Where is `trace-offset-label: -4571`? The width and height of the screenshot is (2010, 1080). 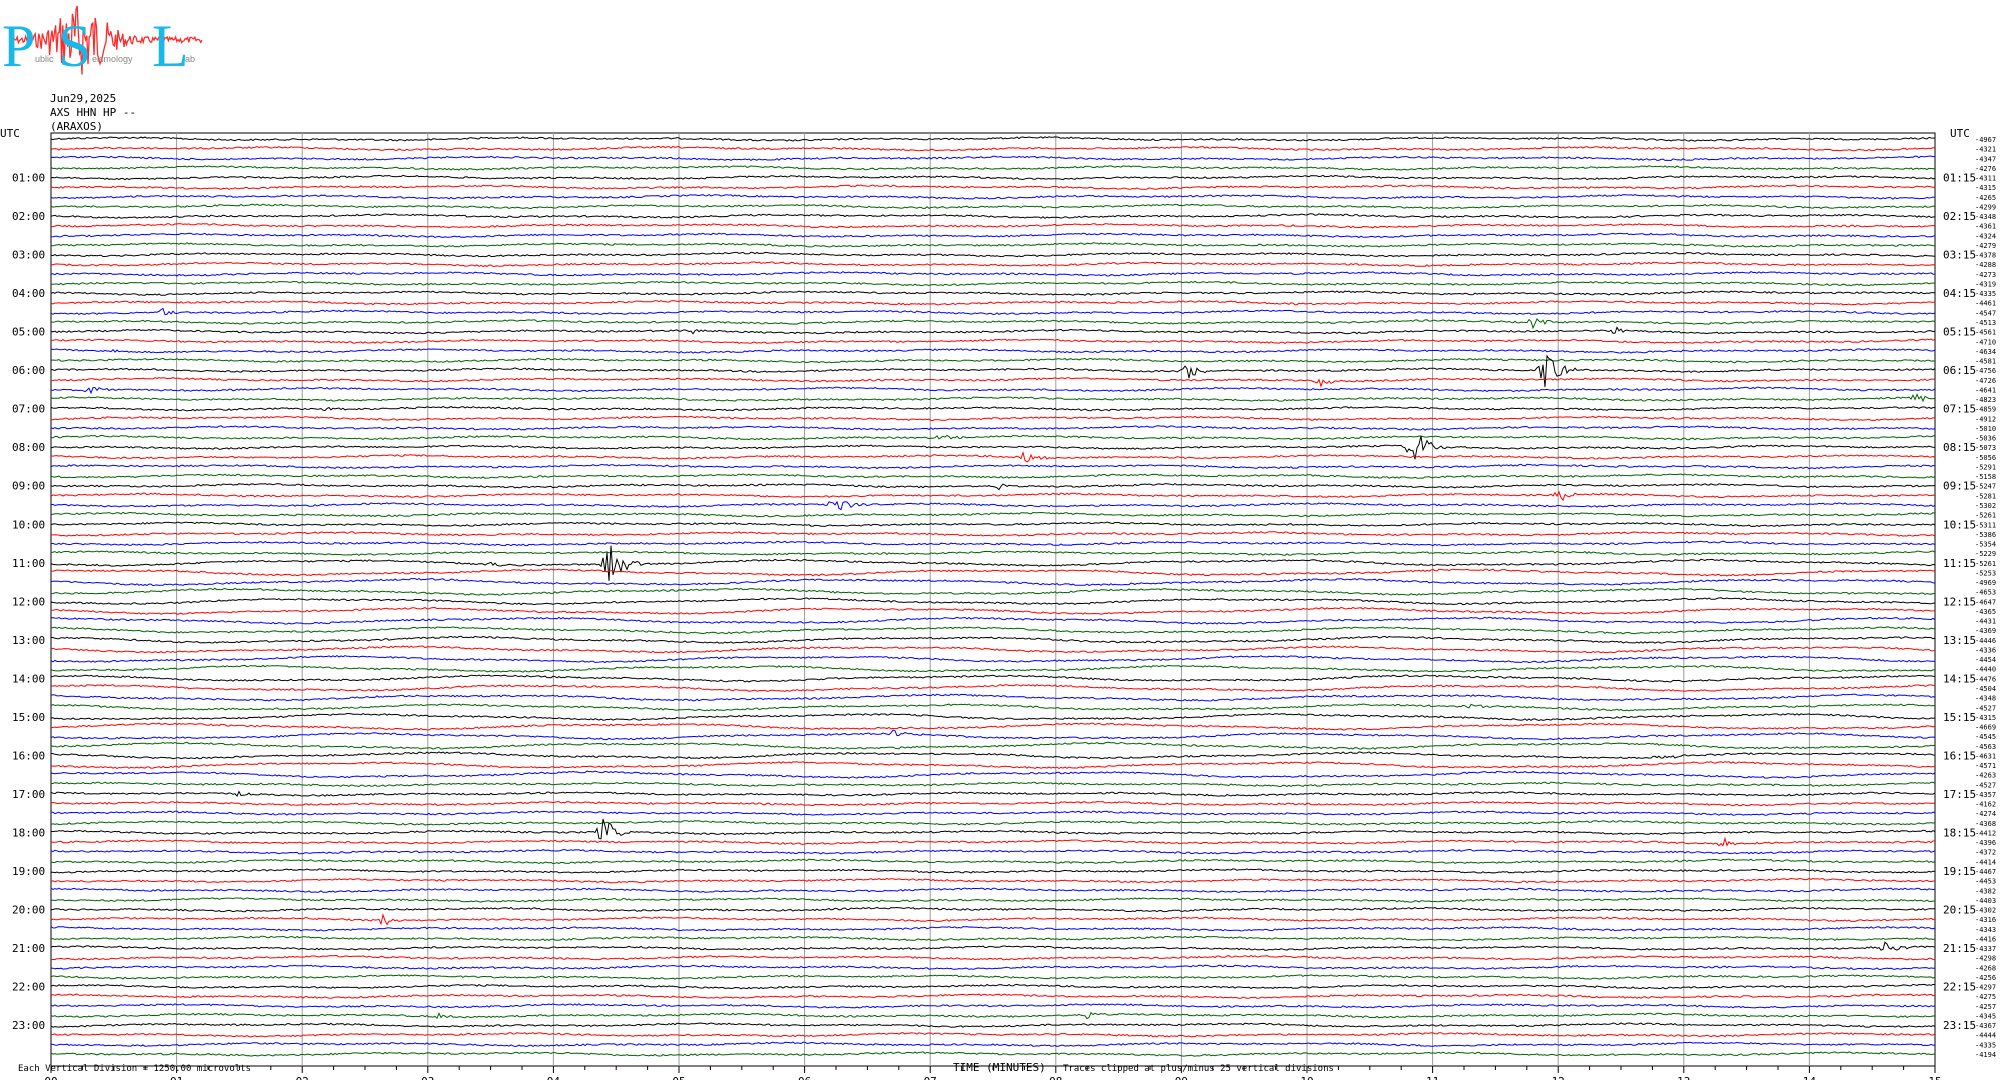 trace-offset-label: -4571 is located at coordinates (1985, 766).